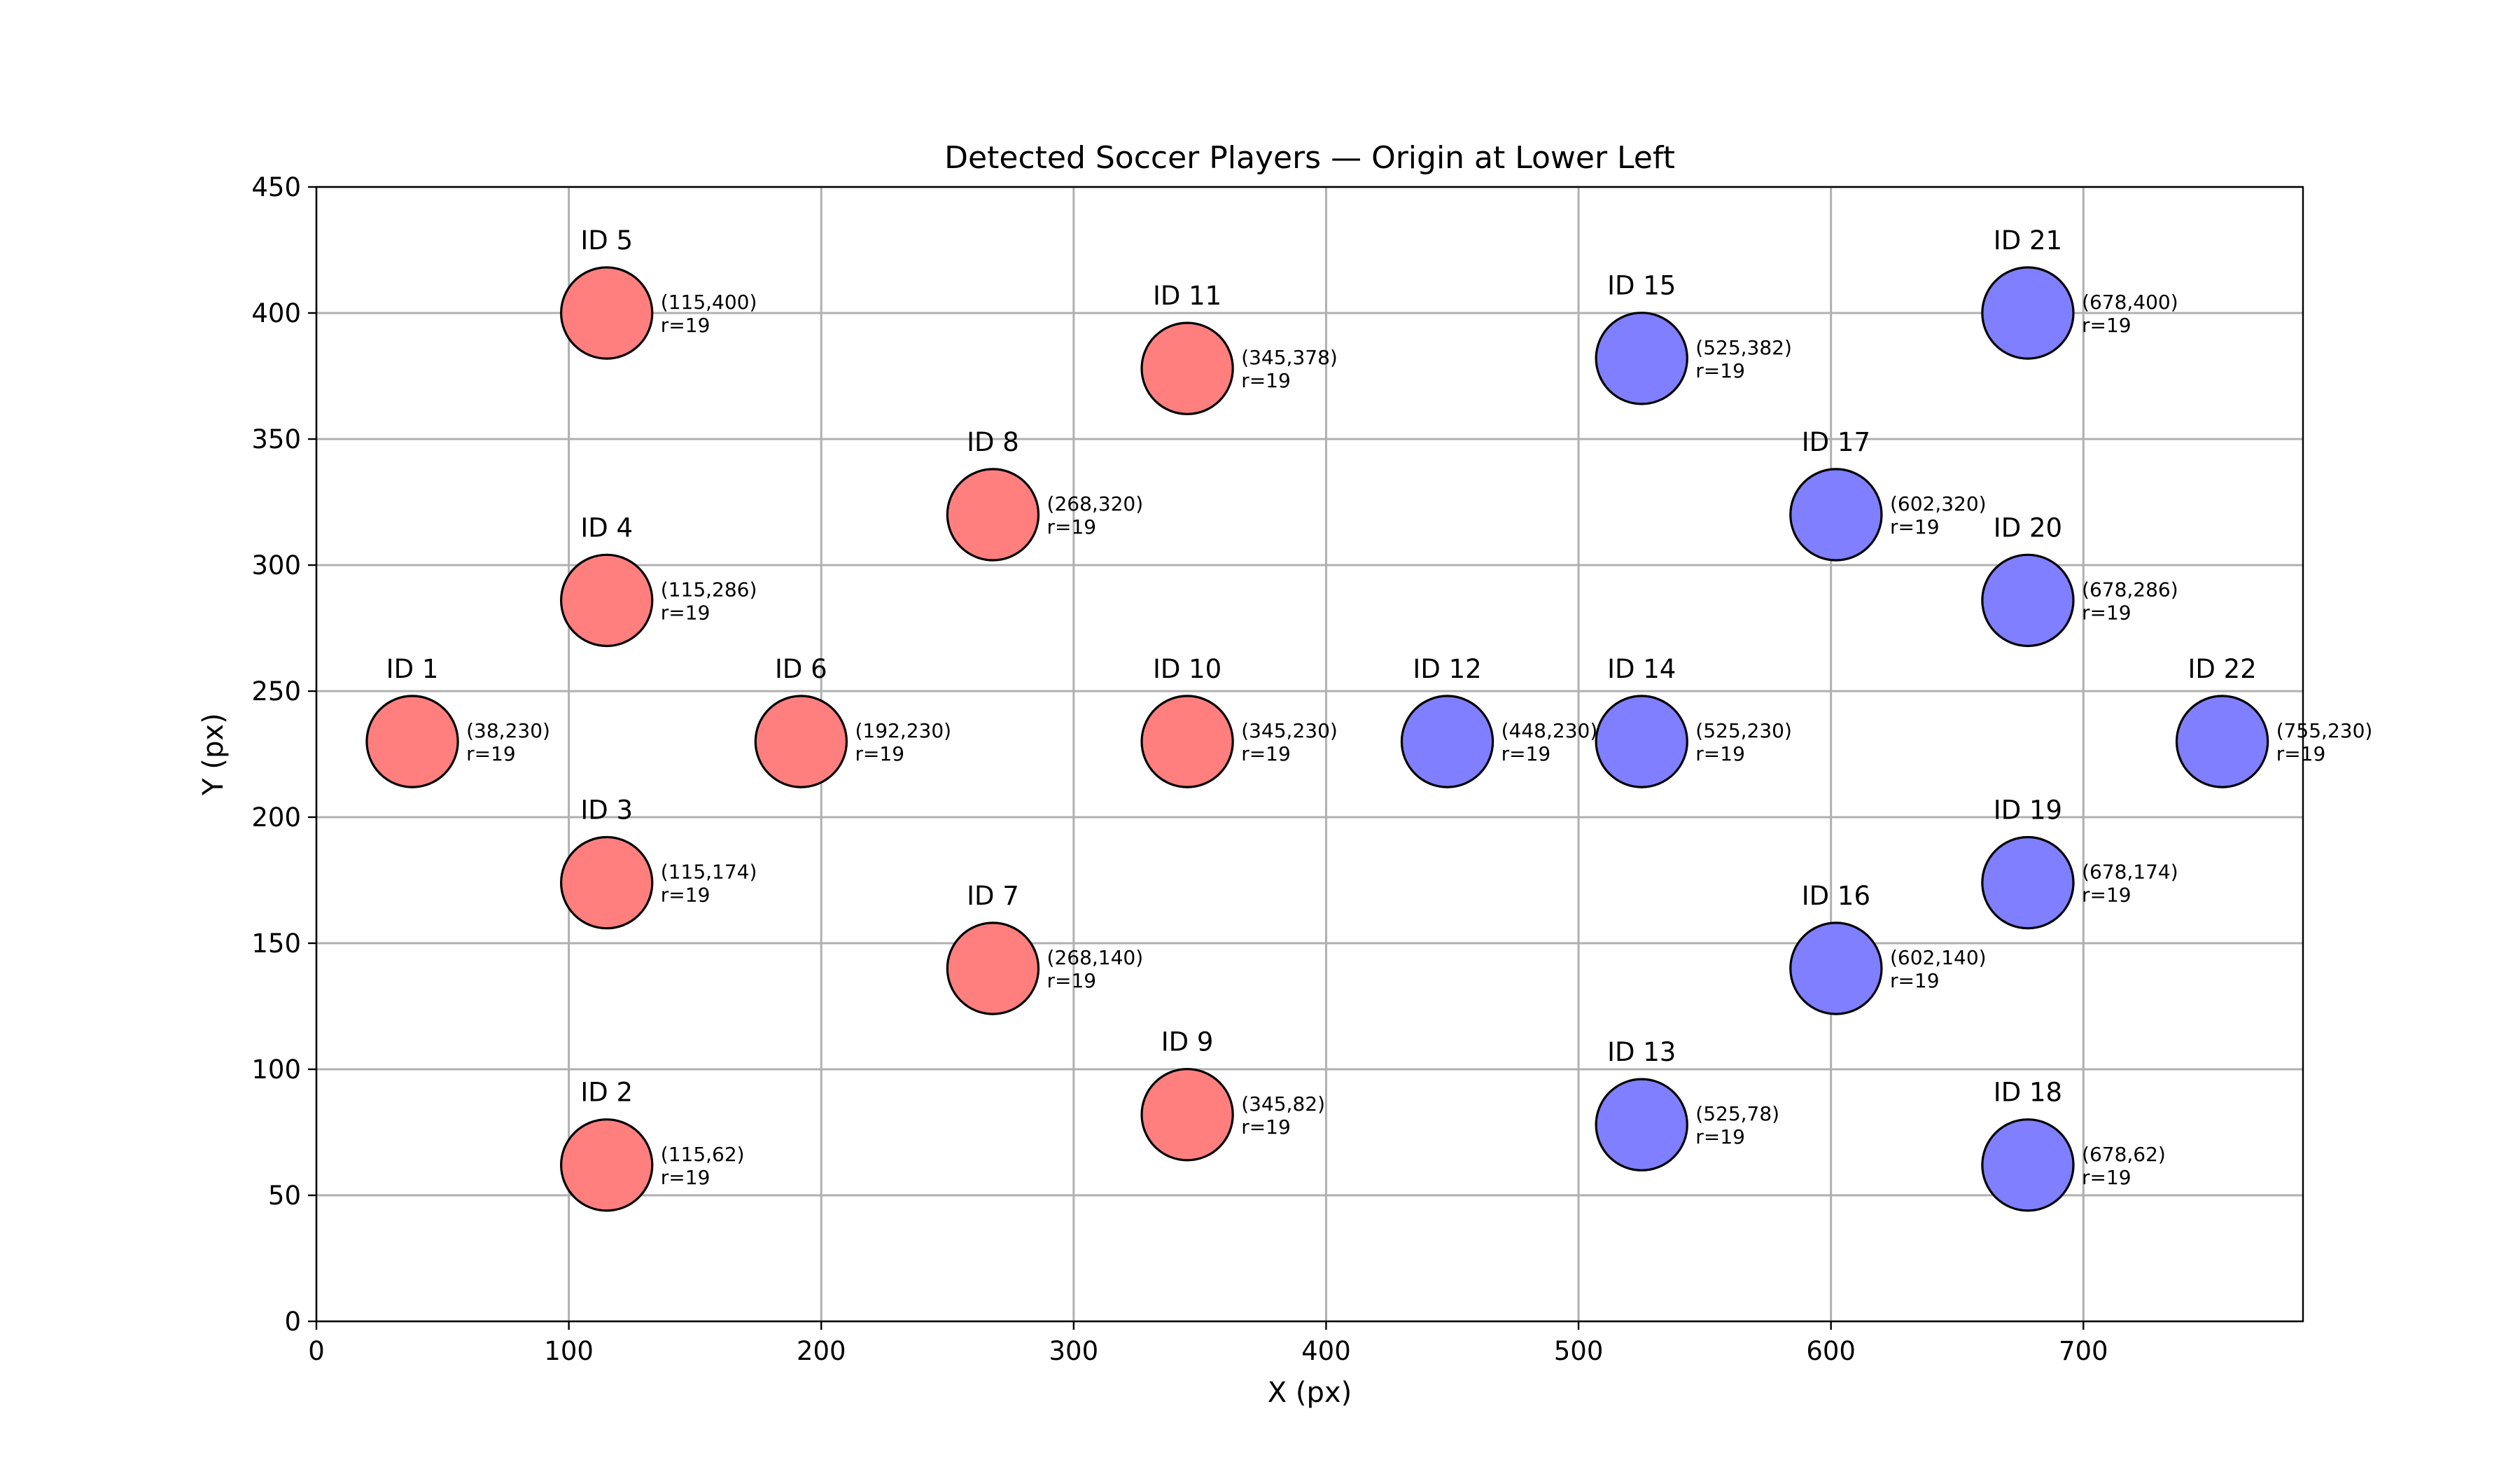 The height and width of the screenshot is (1474, 2520). I want to click on player-coord-label: (525,382), so click(1743, 347).